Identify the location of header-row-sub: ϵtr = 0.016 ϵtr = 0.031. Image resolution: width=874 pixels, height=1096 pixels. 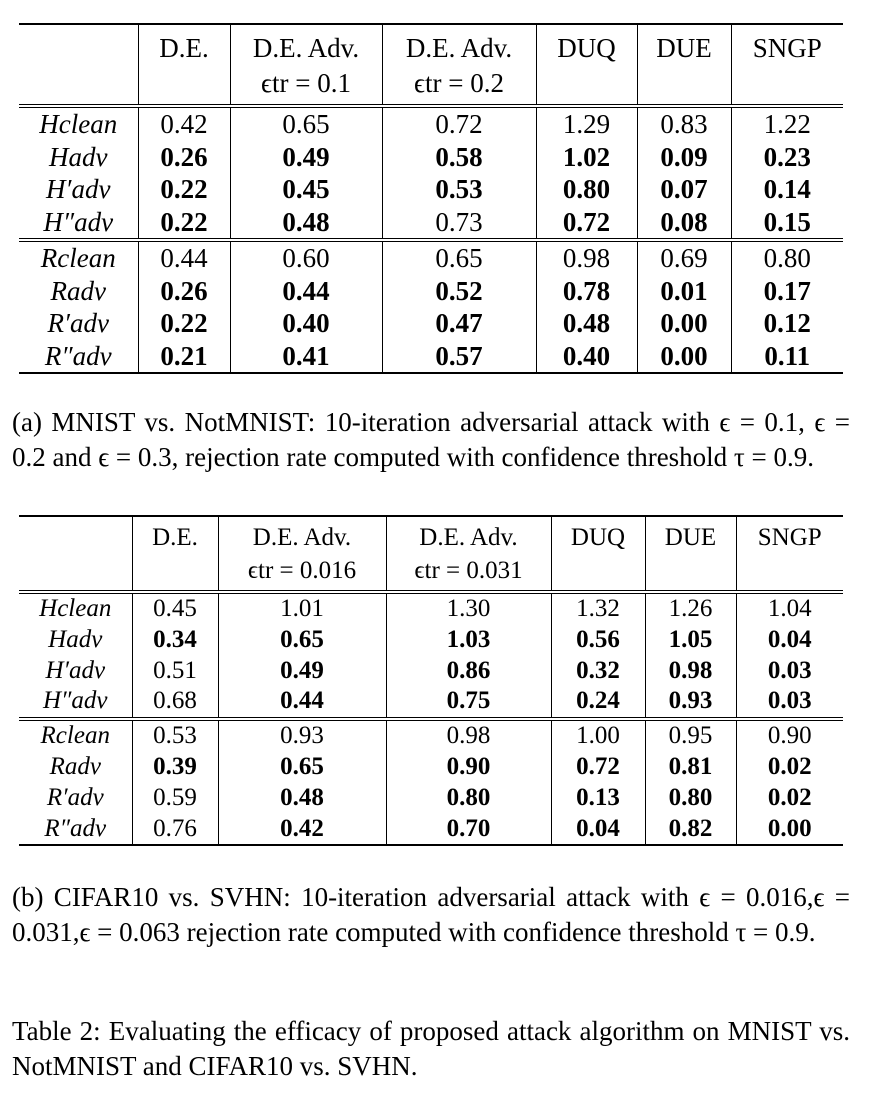
(431, 574).